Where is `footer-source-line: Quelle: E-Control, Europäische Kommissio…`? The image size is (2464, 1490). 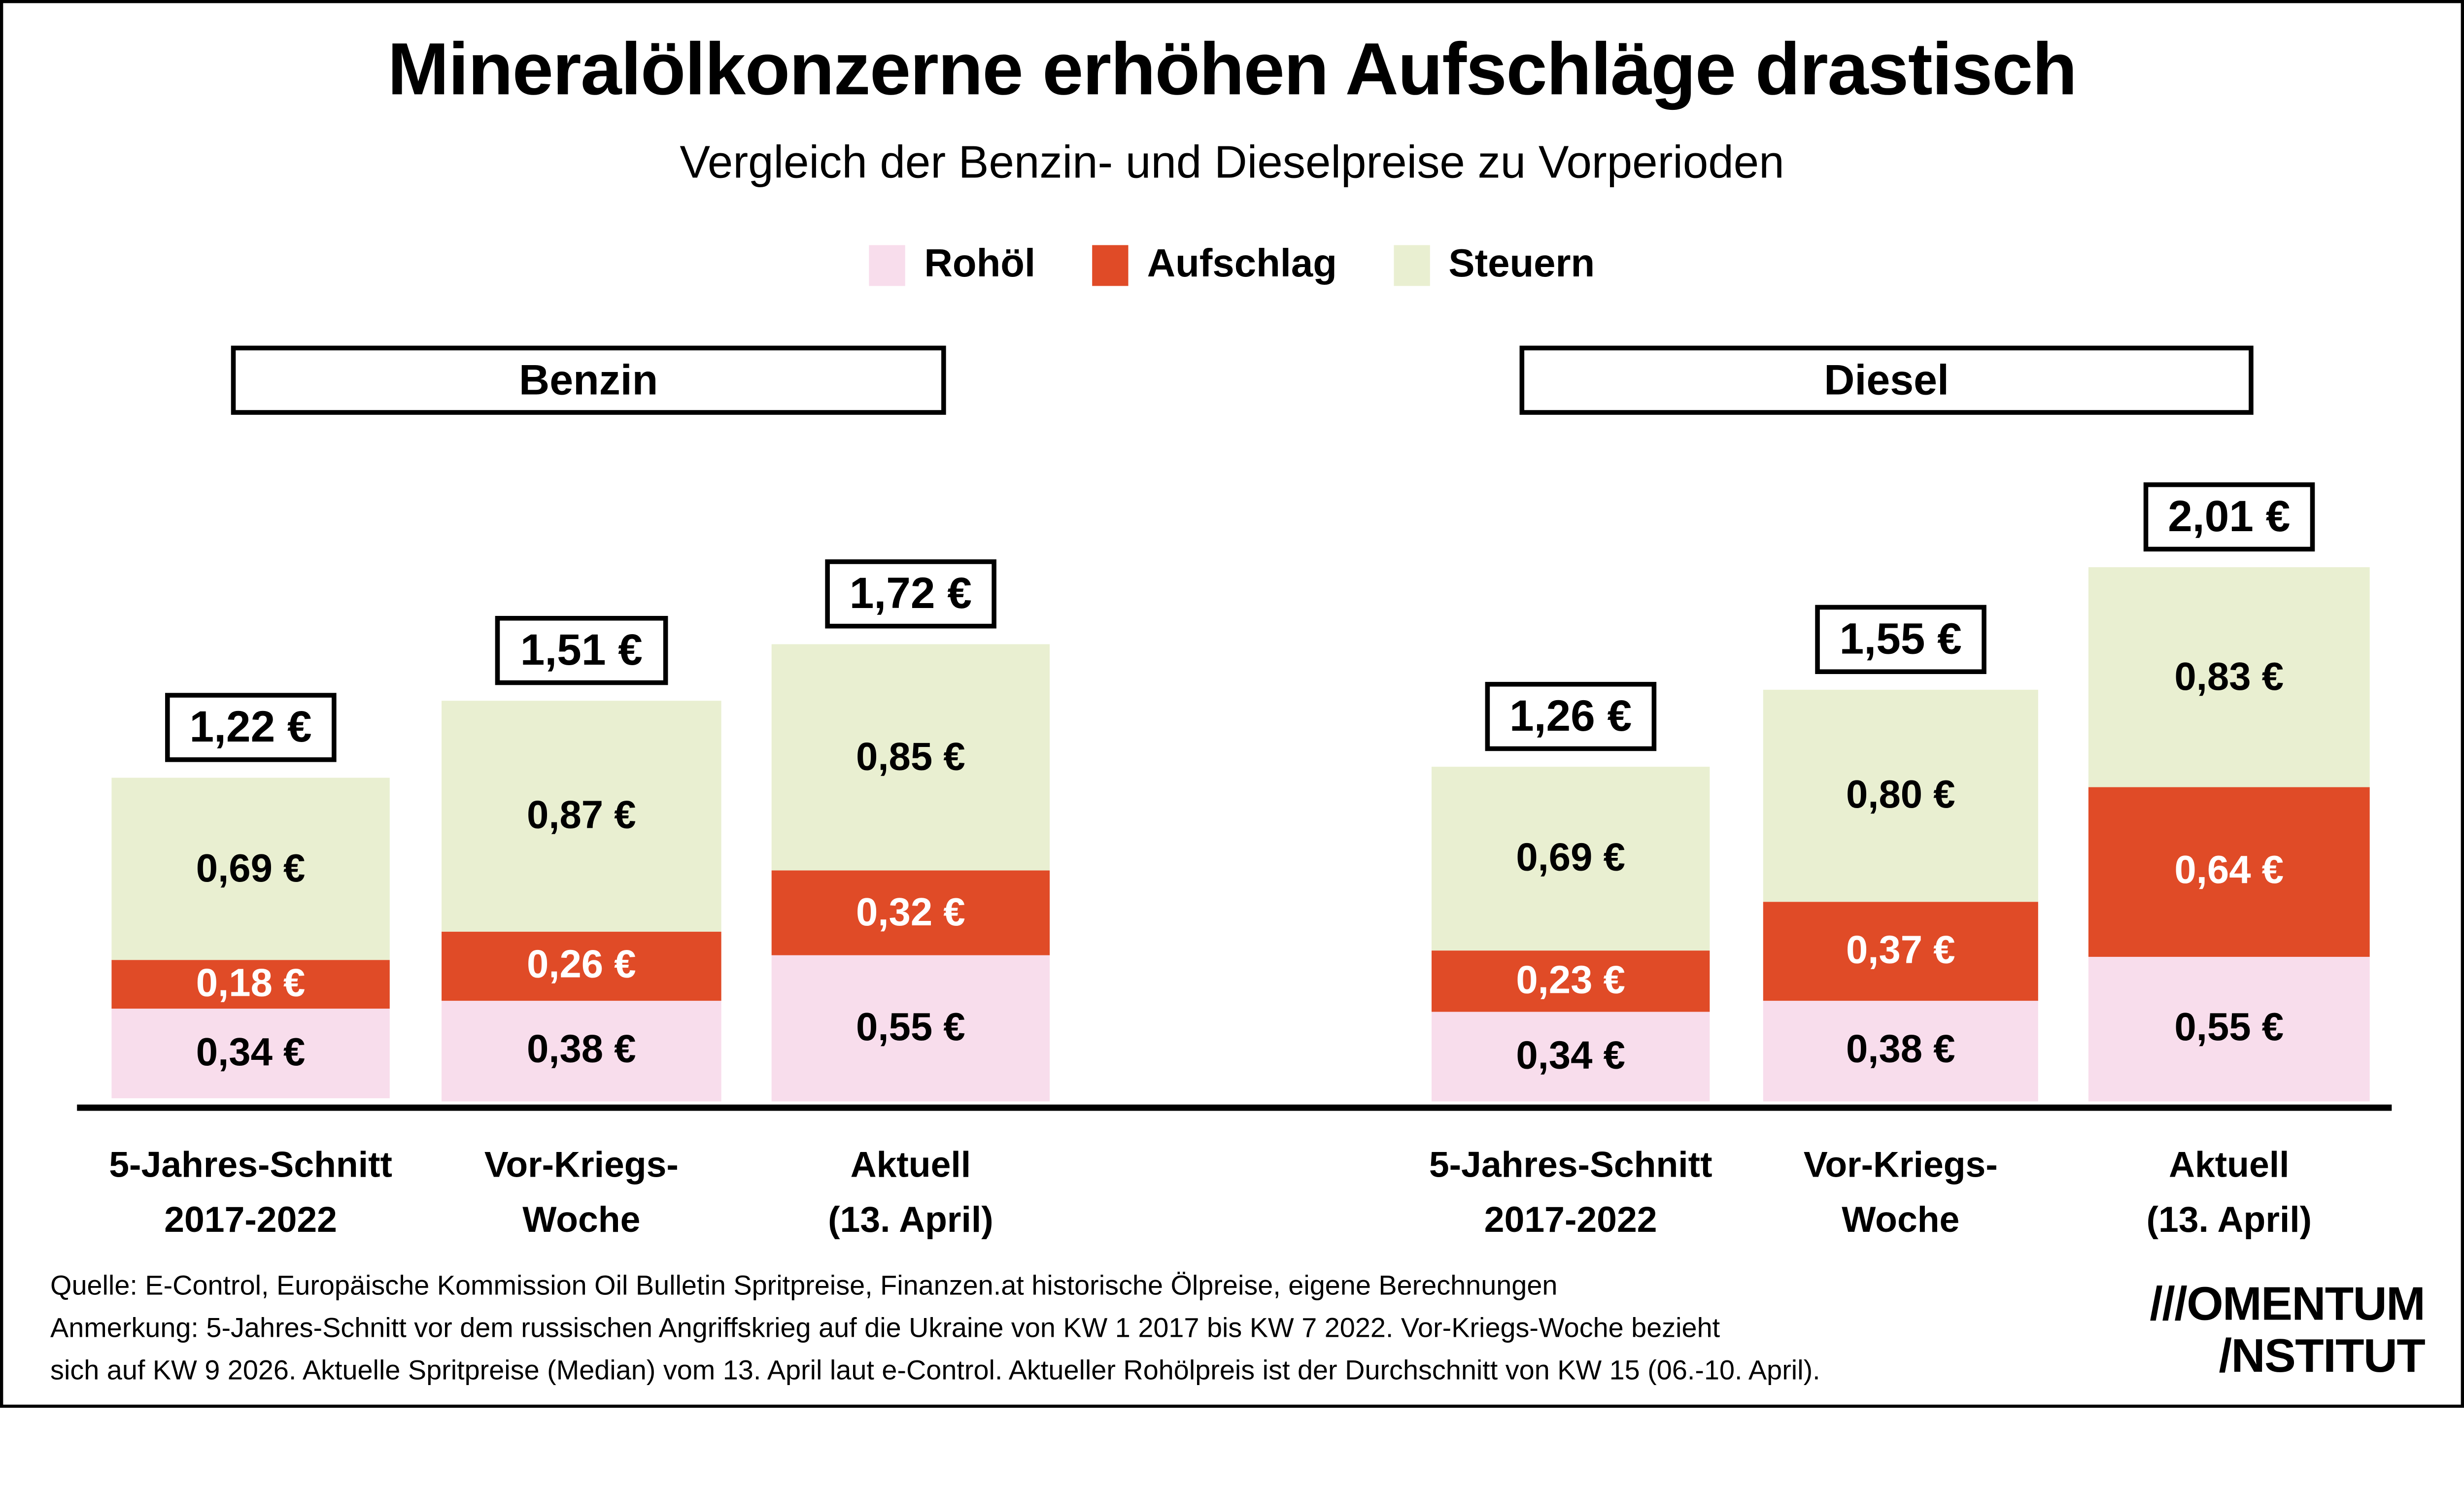
footer-source-line: Quelle: E-Control, Europäische Kommissio… is located at coordinates (804, 1285).